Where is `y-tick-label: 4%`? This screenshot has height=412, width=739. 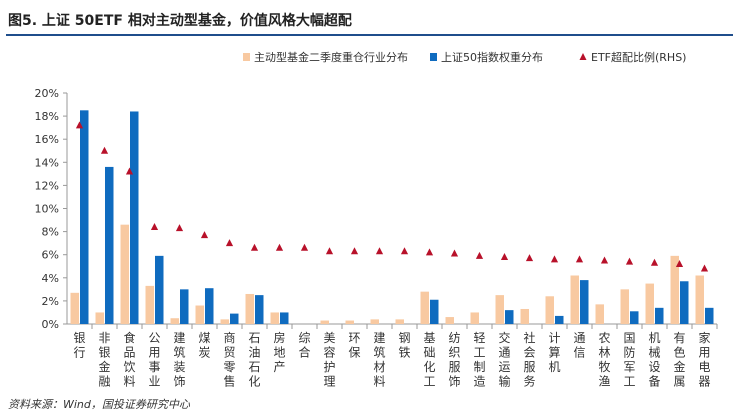
y-tick-label: 4% is located at coordinates (50, 278).